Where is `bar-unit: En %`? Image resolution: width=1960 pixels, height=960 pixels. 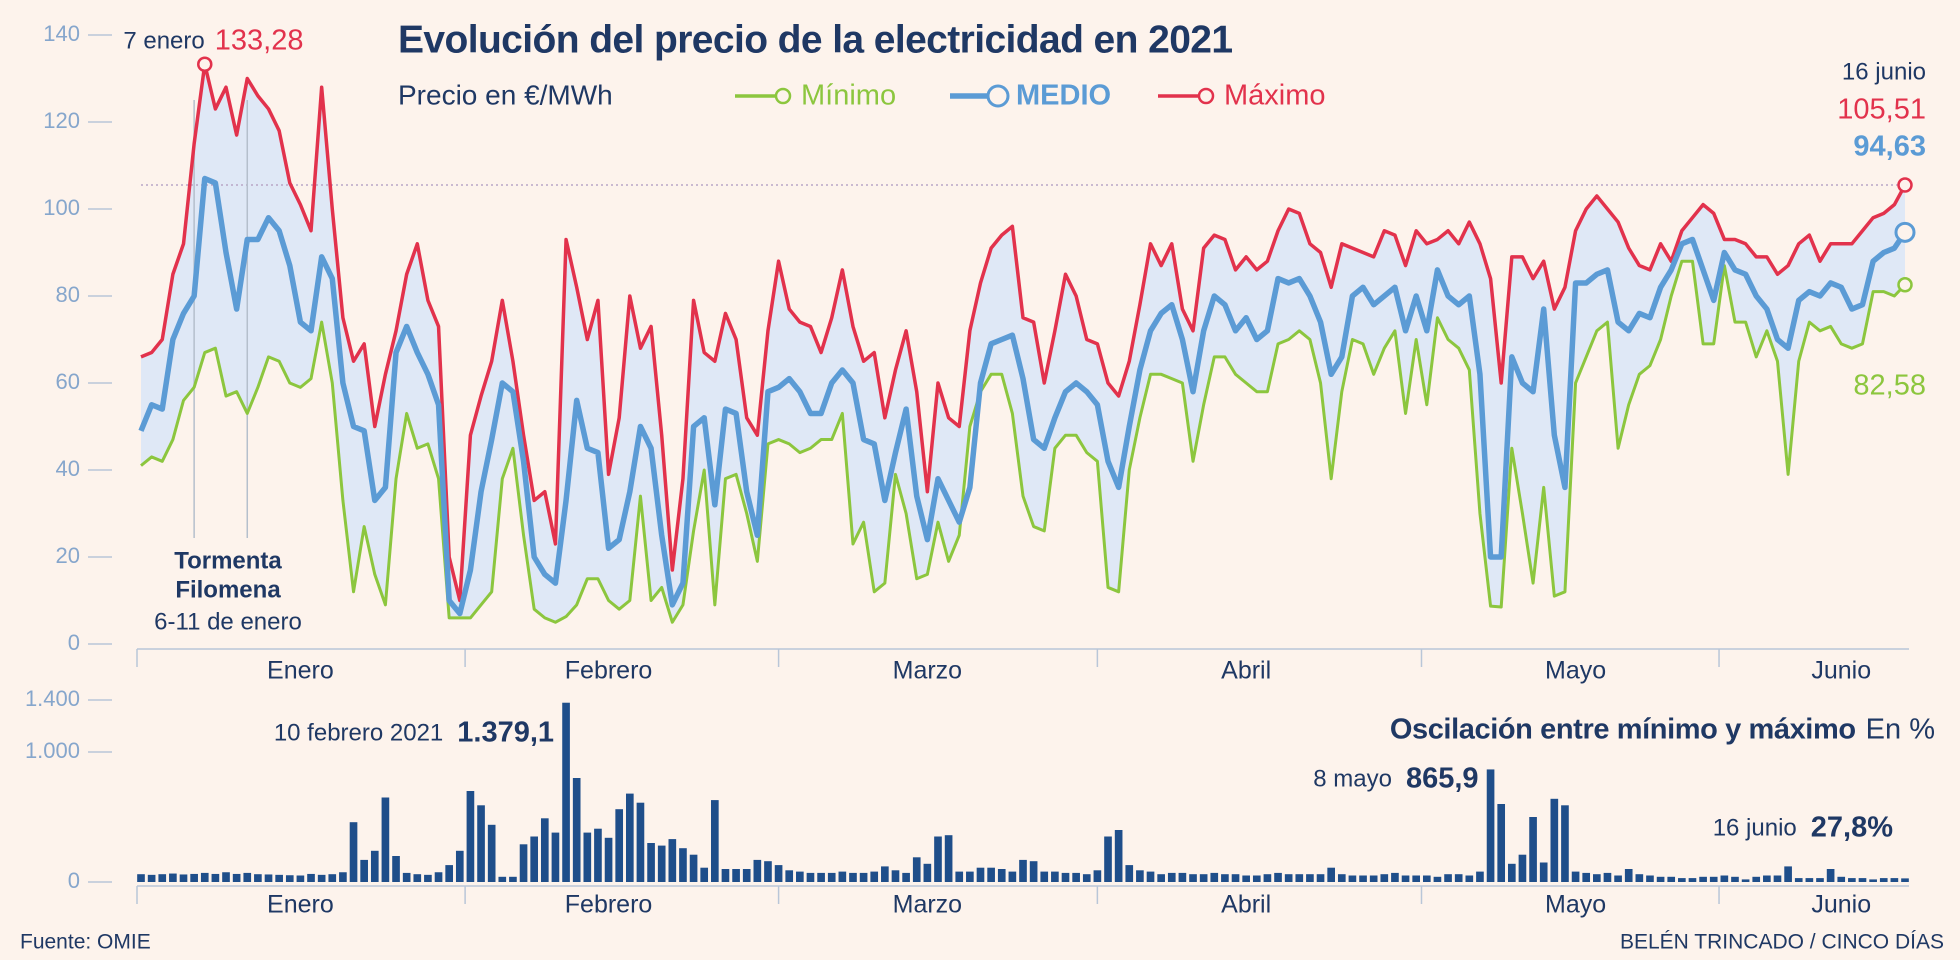
bar-unit: En % is located at coordinates (1900, 730).